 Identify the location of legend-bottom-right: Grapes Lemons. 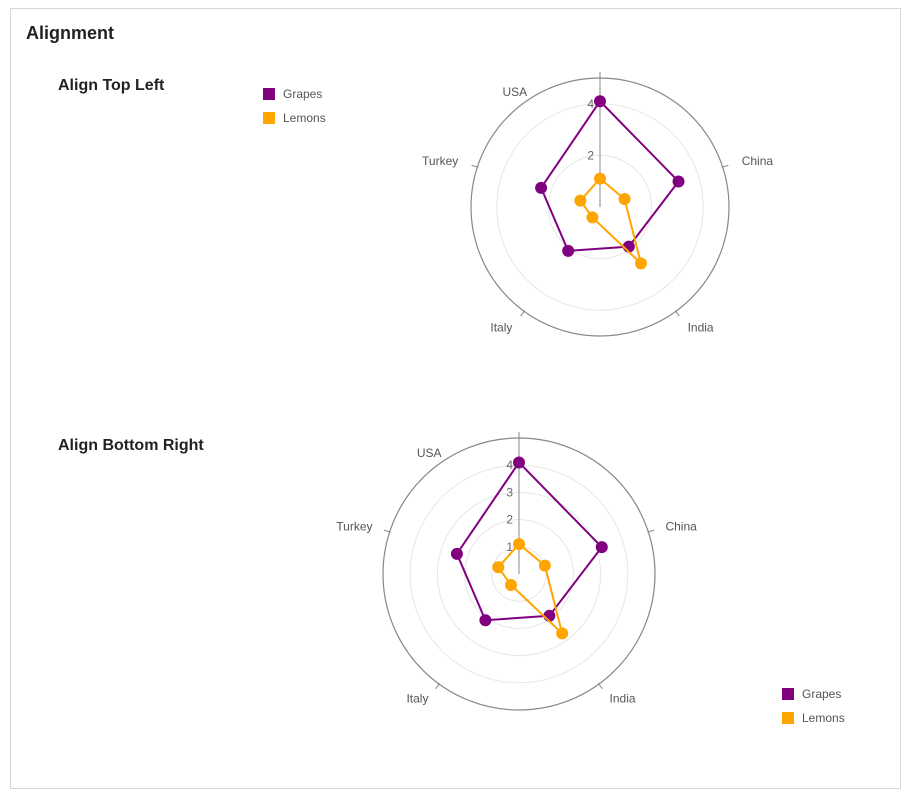
(813, 706).